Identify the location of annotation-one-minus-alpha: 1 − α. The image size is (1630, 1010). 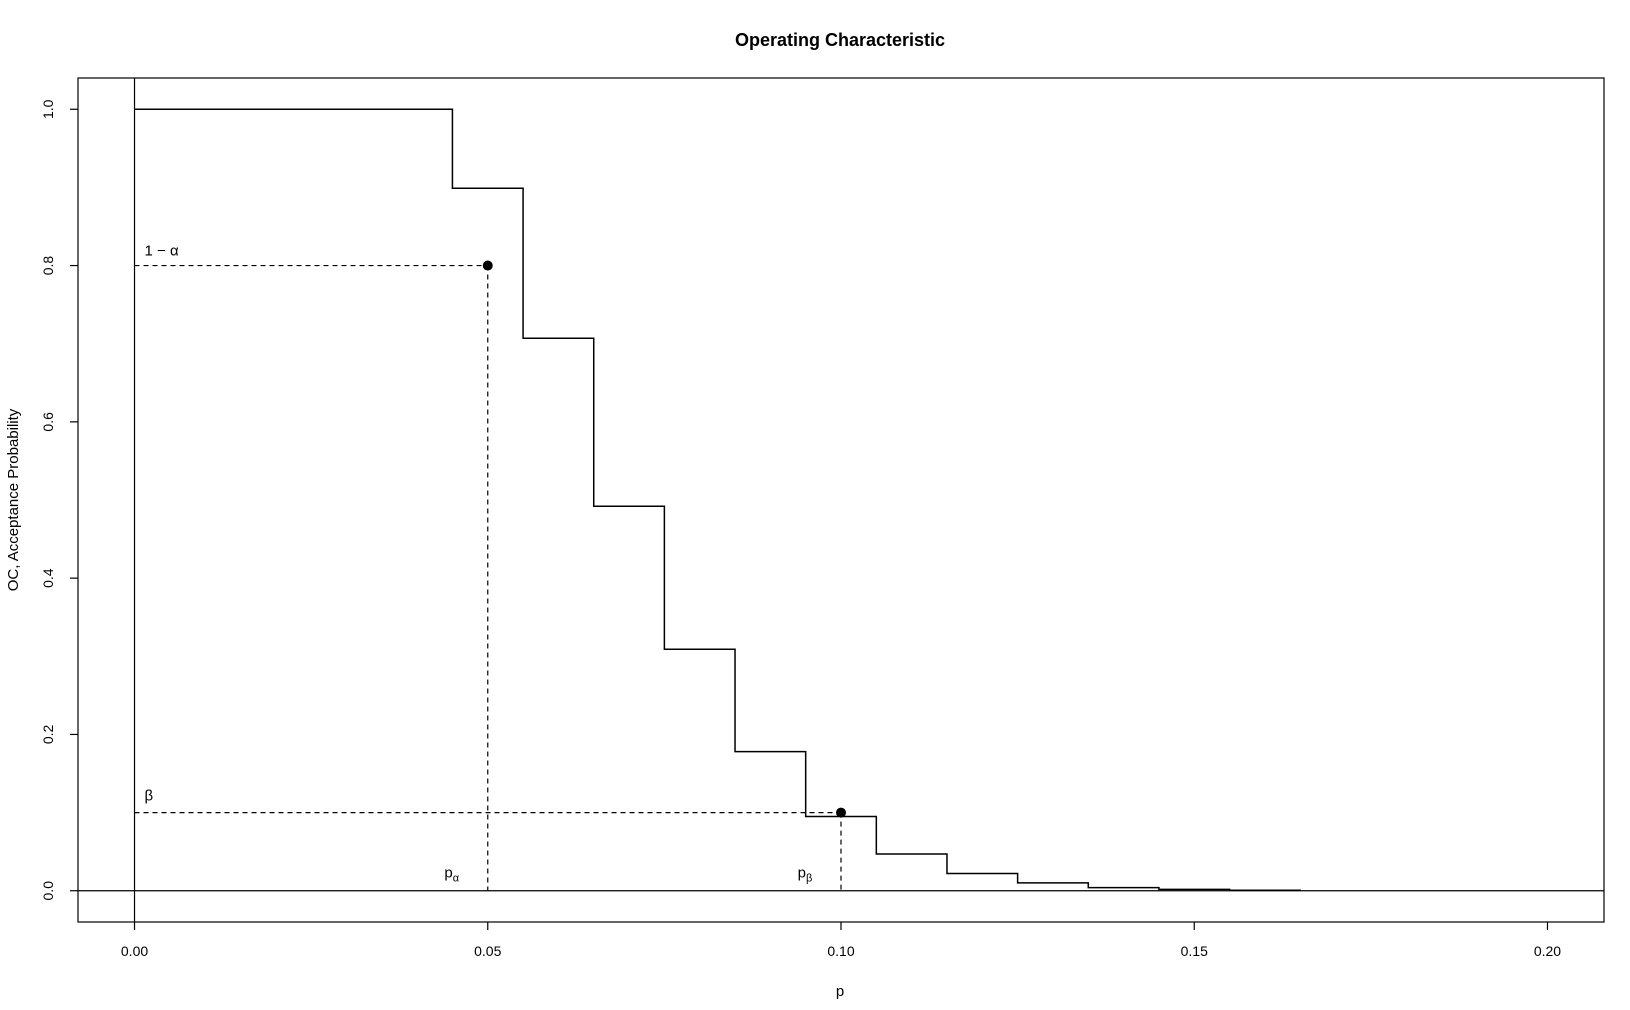
(162, 251).